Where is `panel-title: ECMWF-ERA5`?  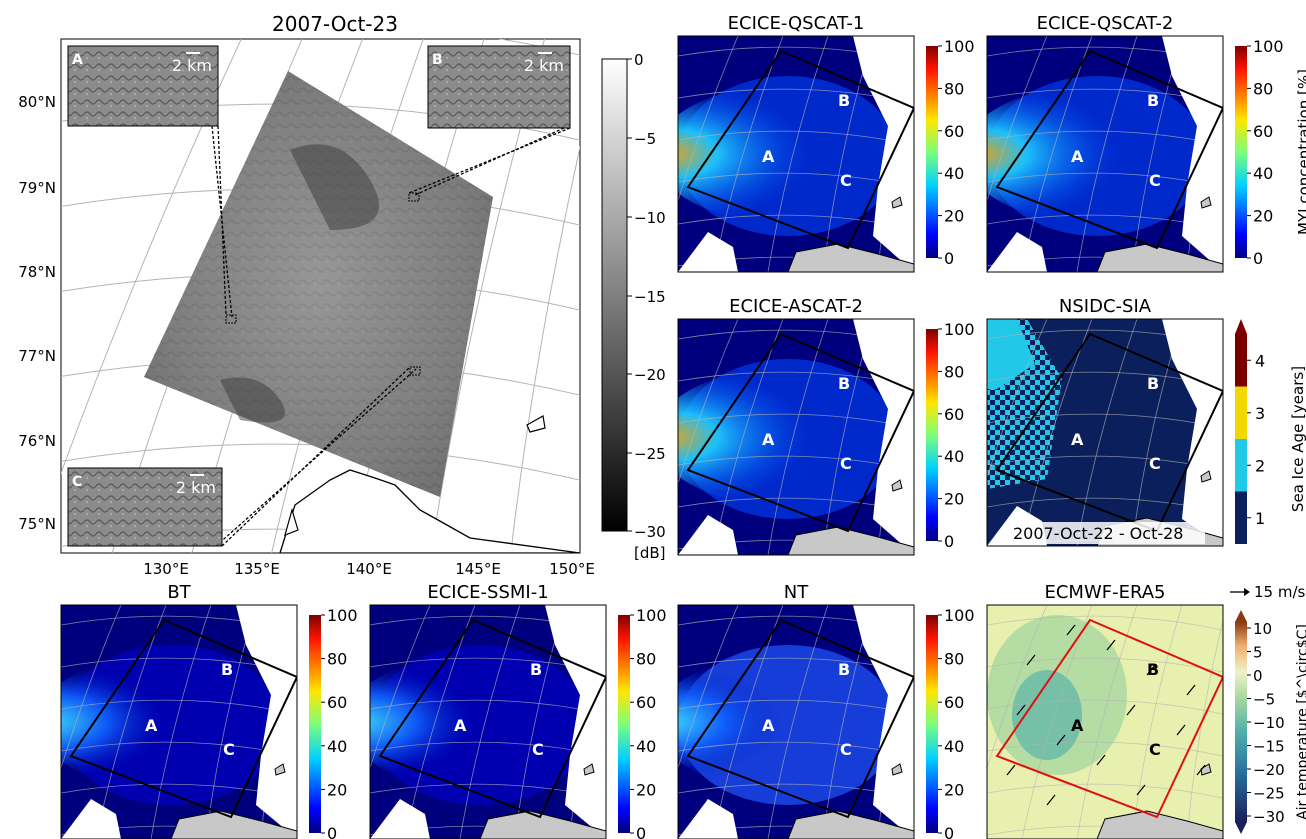 panel-title: ECMWF-ERA5 is located at coordinates (1104, 592).